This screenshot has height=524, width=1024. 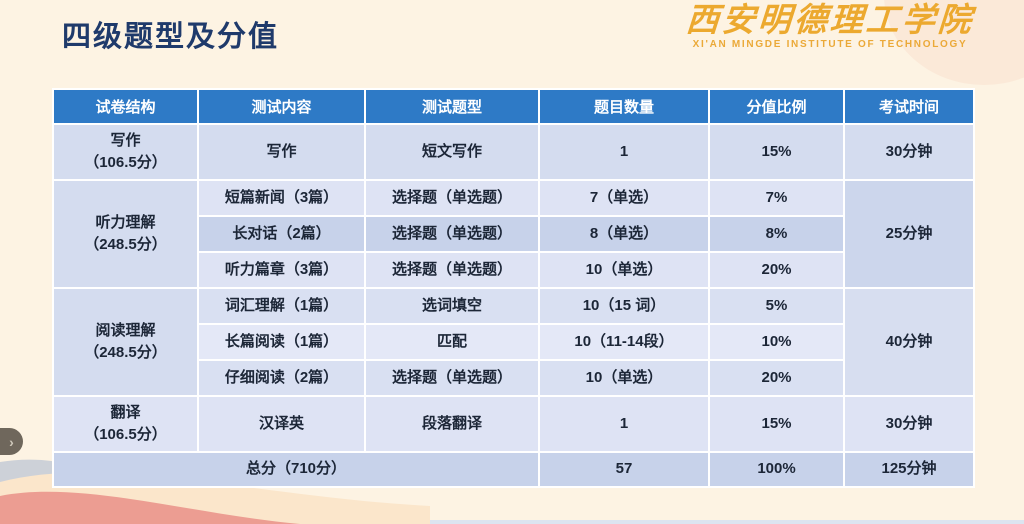 I want to click on table-cell: 仔细阅读（2篇）, so click(x=281, y=378).